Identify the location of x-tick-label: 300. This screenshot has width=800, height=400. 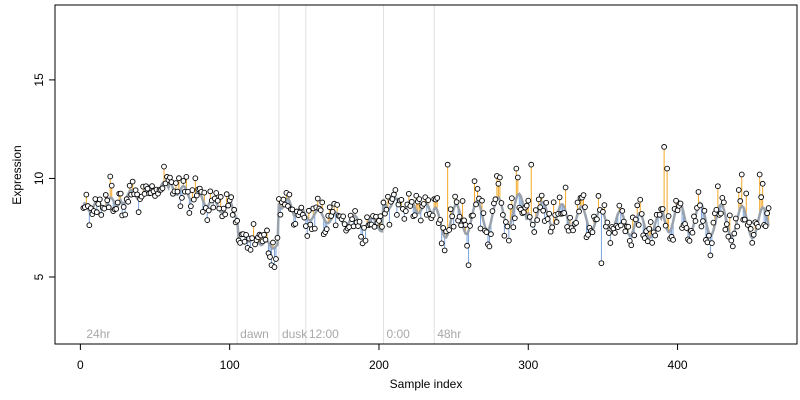
(528, 365).